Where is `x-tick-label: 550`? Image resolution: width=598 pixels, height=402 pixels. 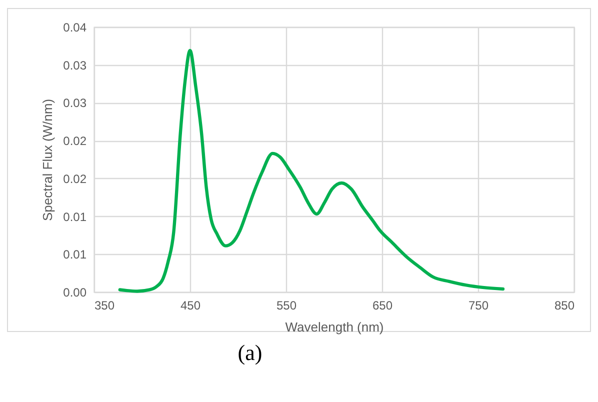 x-tick-label: 550 is located at coordinates (286, 305).